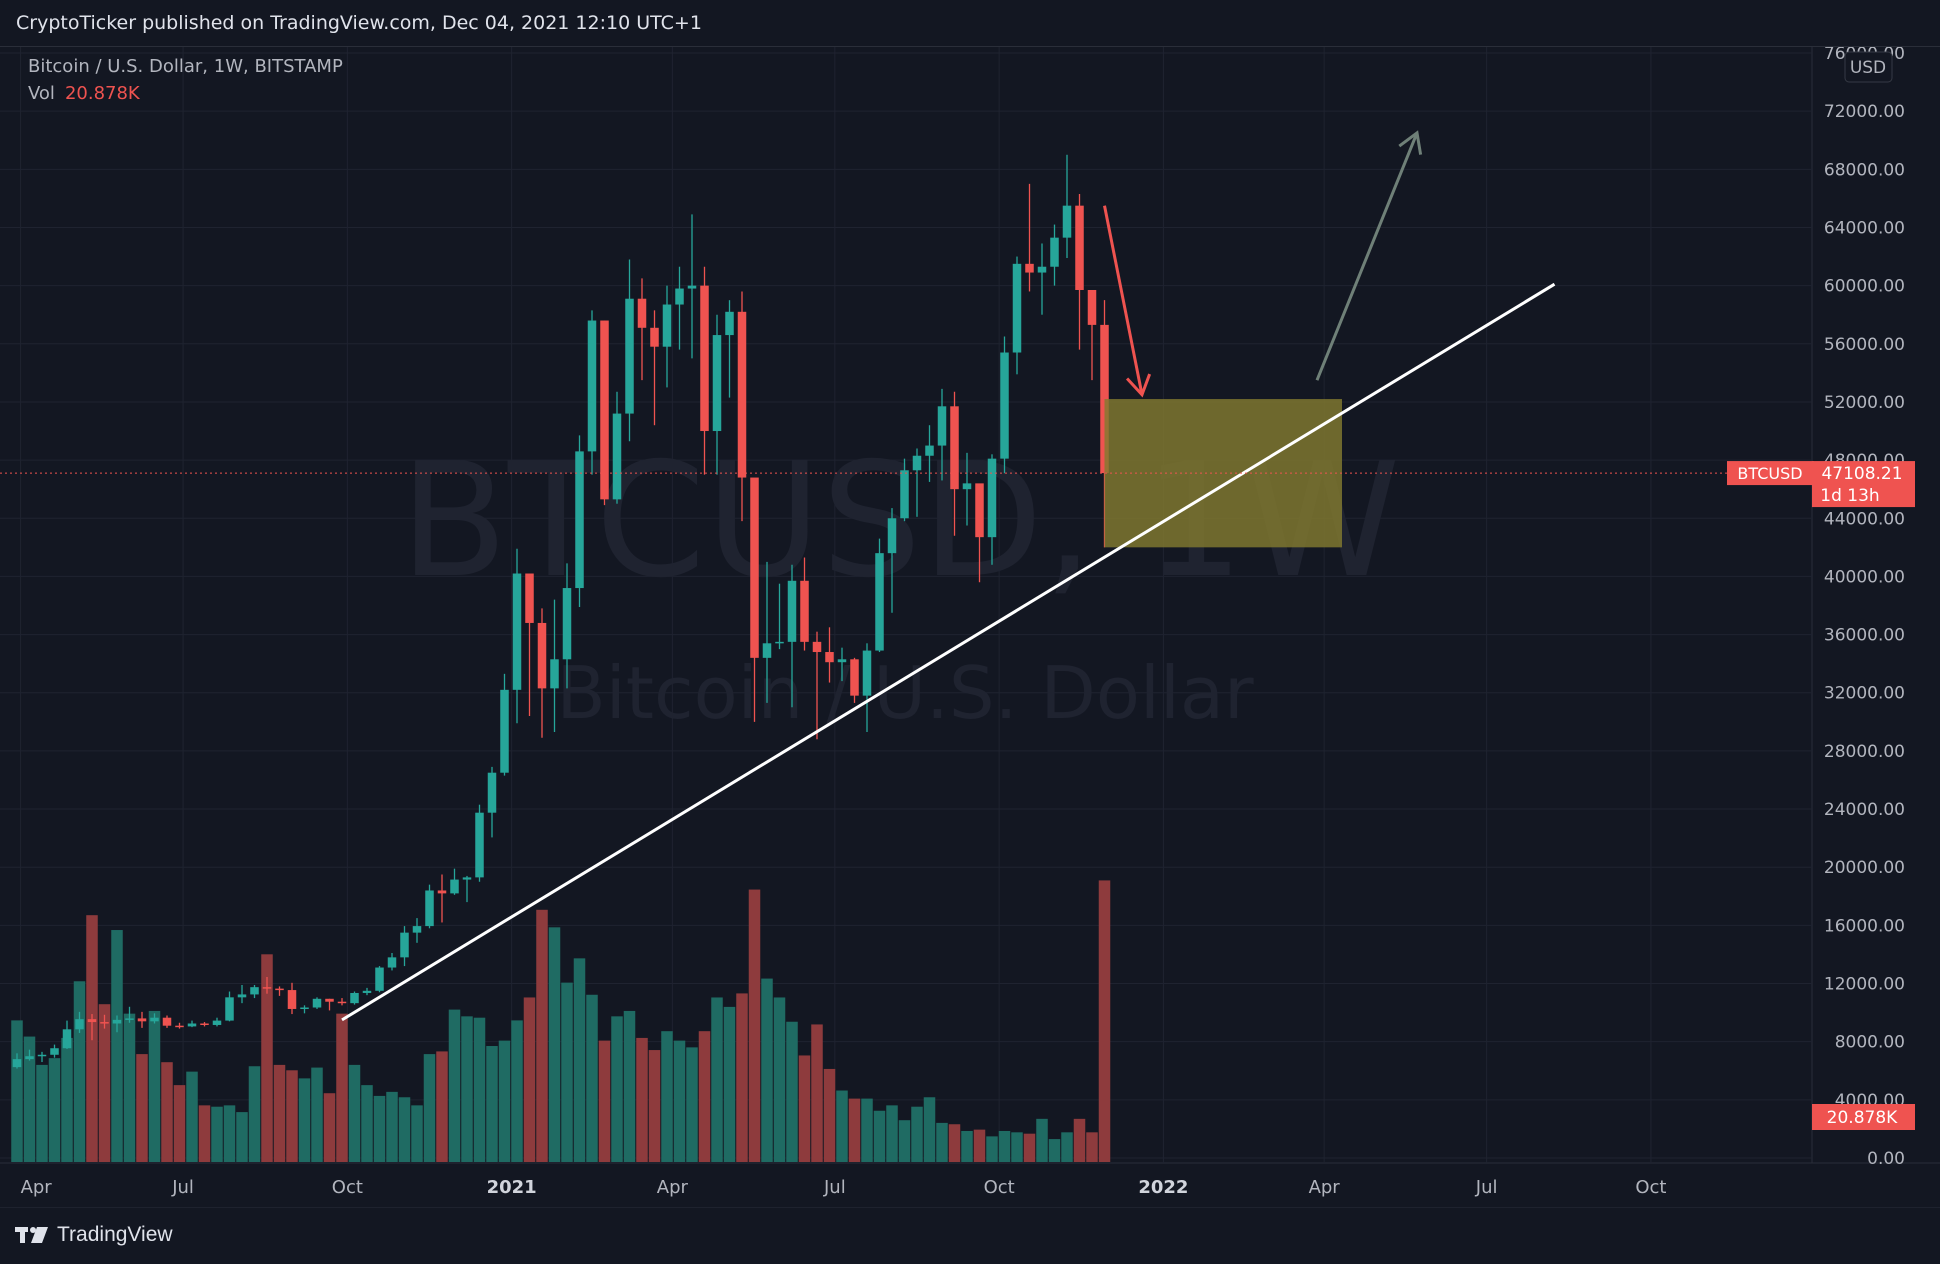 This screenshot has width=1940, height=1264. What do you see at coordinates (115, 1234) in the screenshot?
I see `tradingview-brand: TradingView` at bounding box center [115, 1234].